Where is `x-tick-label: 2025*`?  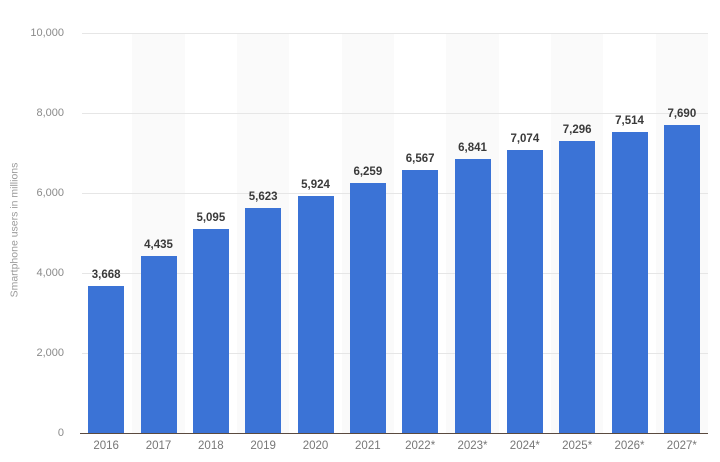 x-tick-label: 2025* is located at coordinates (577, 446).